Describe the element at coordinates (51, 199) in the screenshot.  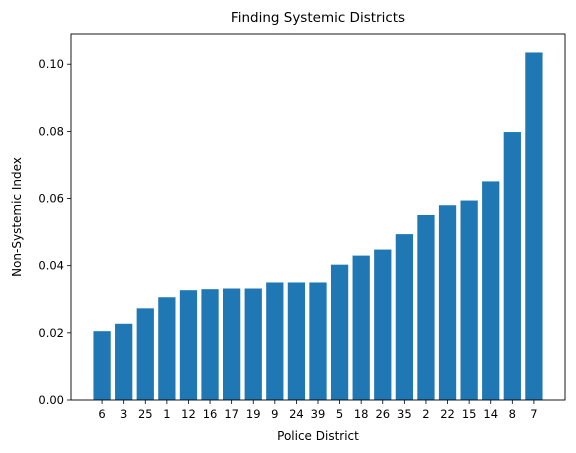
I see `y-tick-label: 0.06` at that location.